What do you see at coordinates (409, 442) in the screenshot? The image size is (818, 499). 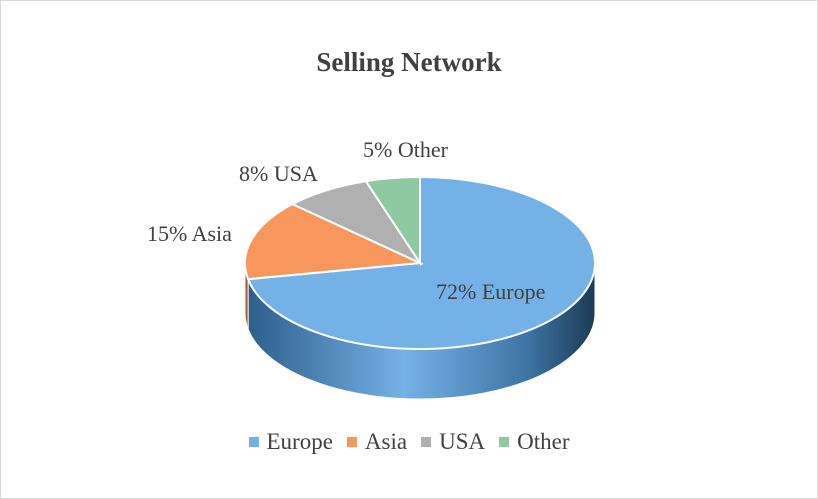 I see `legend: Europe Asia USA Other` at bounding box center [409, 442].